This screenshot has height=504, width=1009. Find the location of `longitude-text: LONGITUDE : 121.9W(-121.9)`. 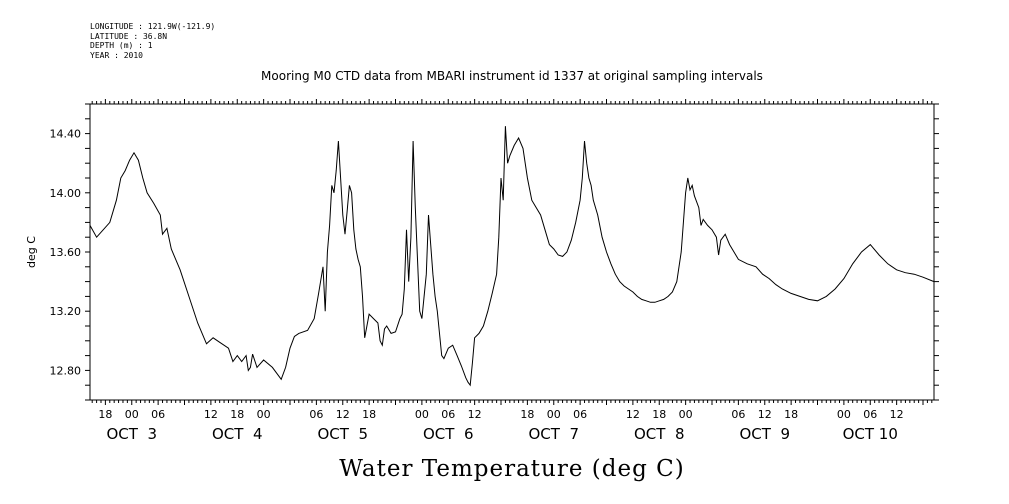

longitude-text: LONGITUDE : 121.9W(-121.9) is located at coordinates (153, 26).